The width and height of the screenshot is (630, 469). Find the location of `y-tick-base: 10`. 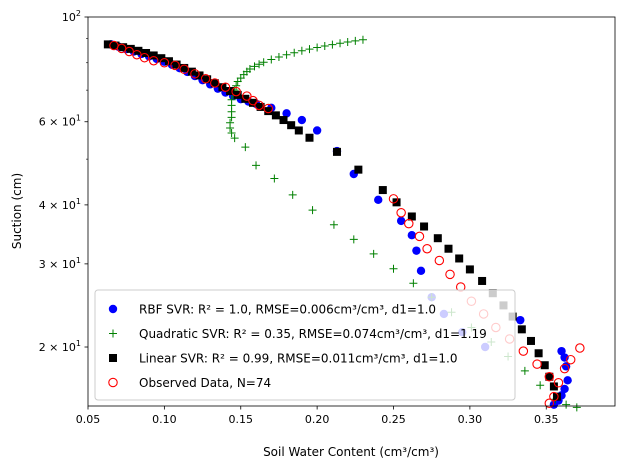

y-tick-base: 10 is located at coordinates (69, 17).